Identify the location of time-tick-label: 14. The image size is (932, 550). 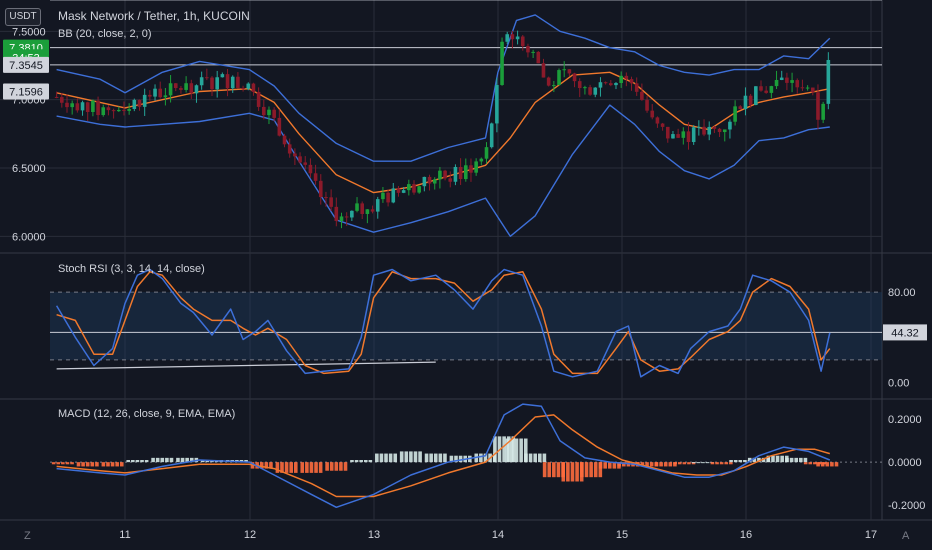
(498, 535).